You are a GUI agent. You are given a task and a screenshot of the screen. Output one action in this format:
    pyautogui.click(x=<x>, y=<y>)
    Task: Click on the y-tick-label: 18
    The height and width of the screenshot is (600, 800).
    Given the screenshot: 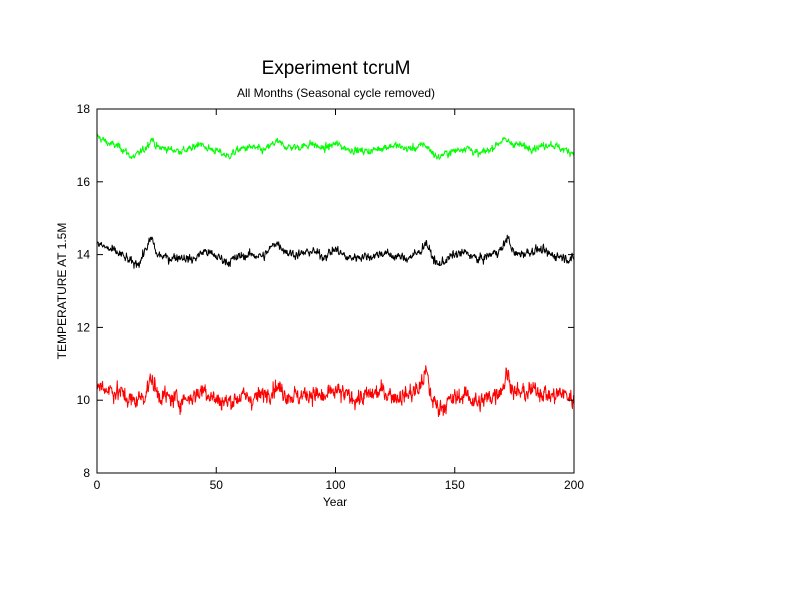 What is the action you would take?
    pyautogui.click(x=84, y=109)
    